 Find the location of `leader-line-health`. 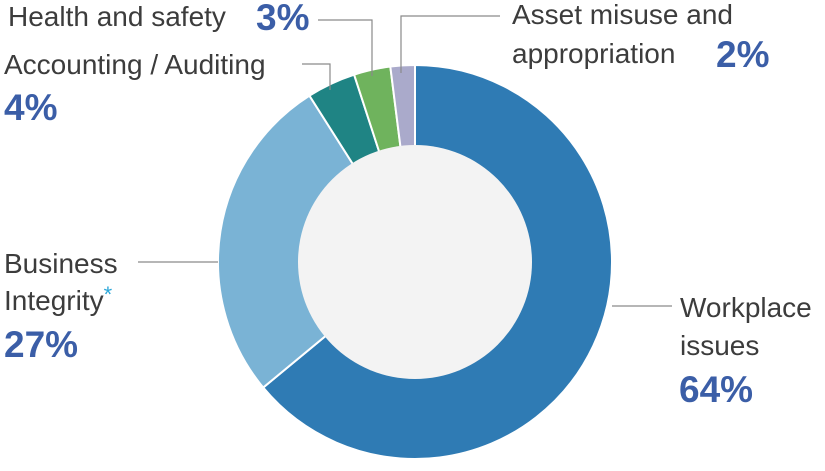

leader-line-health is located at coordinates (345, 47).